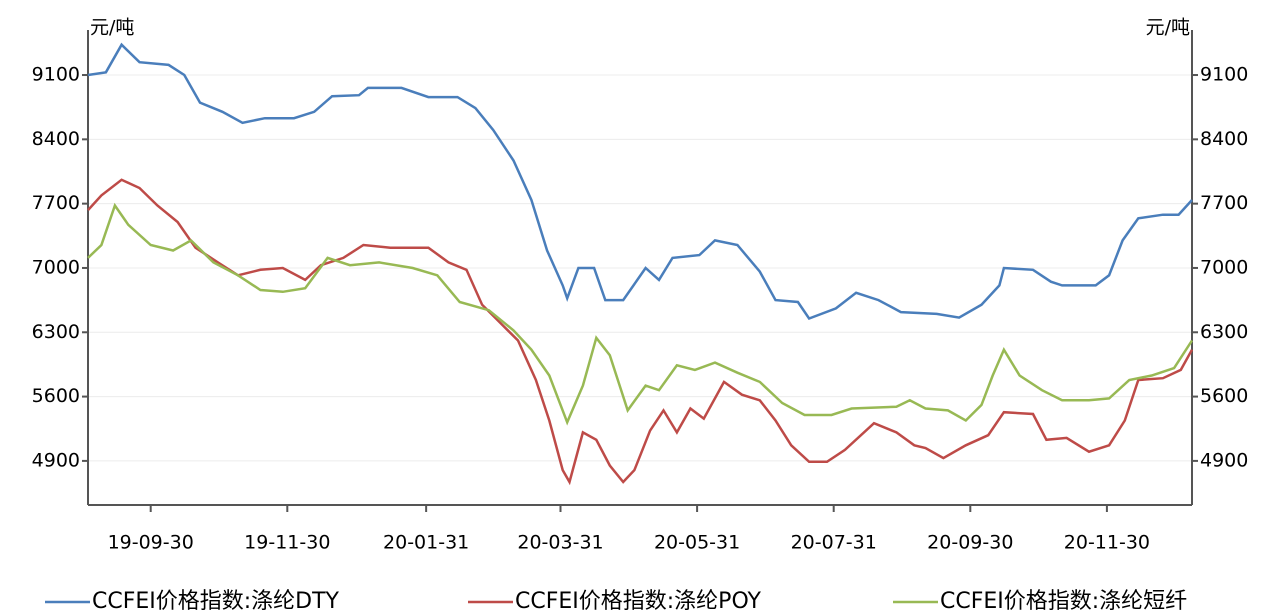 The height and width of the screenshot is (616, 1281). What do you see at coordinates (1224, 396) in the screenshot?
I see `y2-tick-label: 5600` at bounding box center [1224, 396].